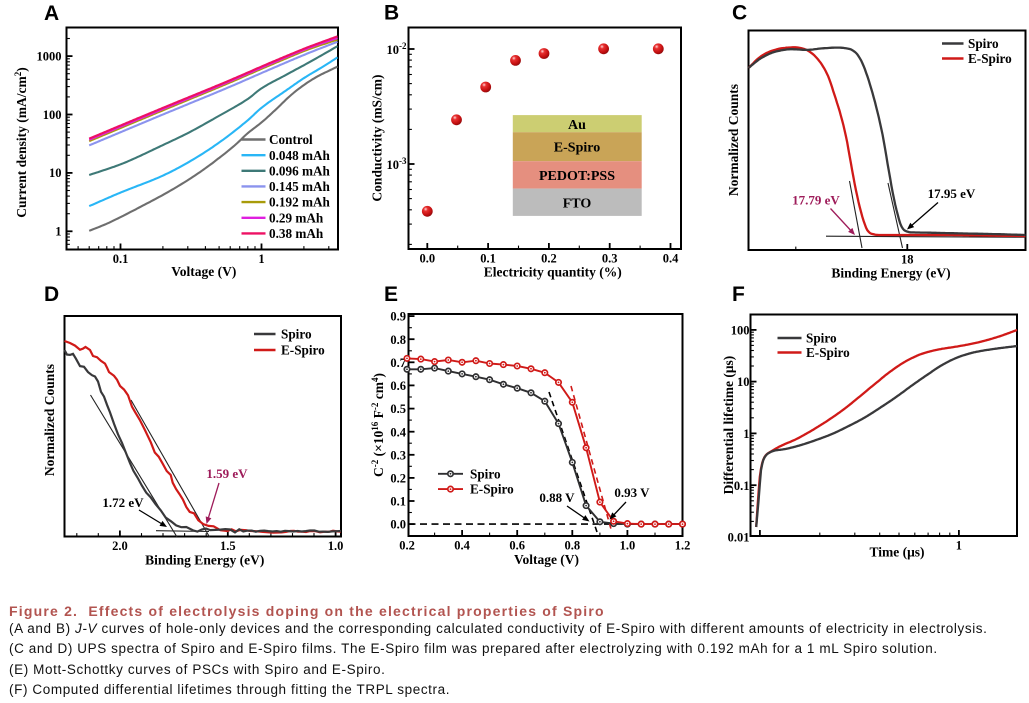 The height and width of the screenshot is (703, 1029). What do you see at coordinates (391, 13) in the screenshot?
I see `svg-text: B` at bounding box center [391, 13].